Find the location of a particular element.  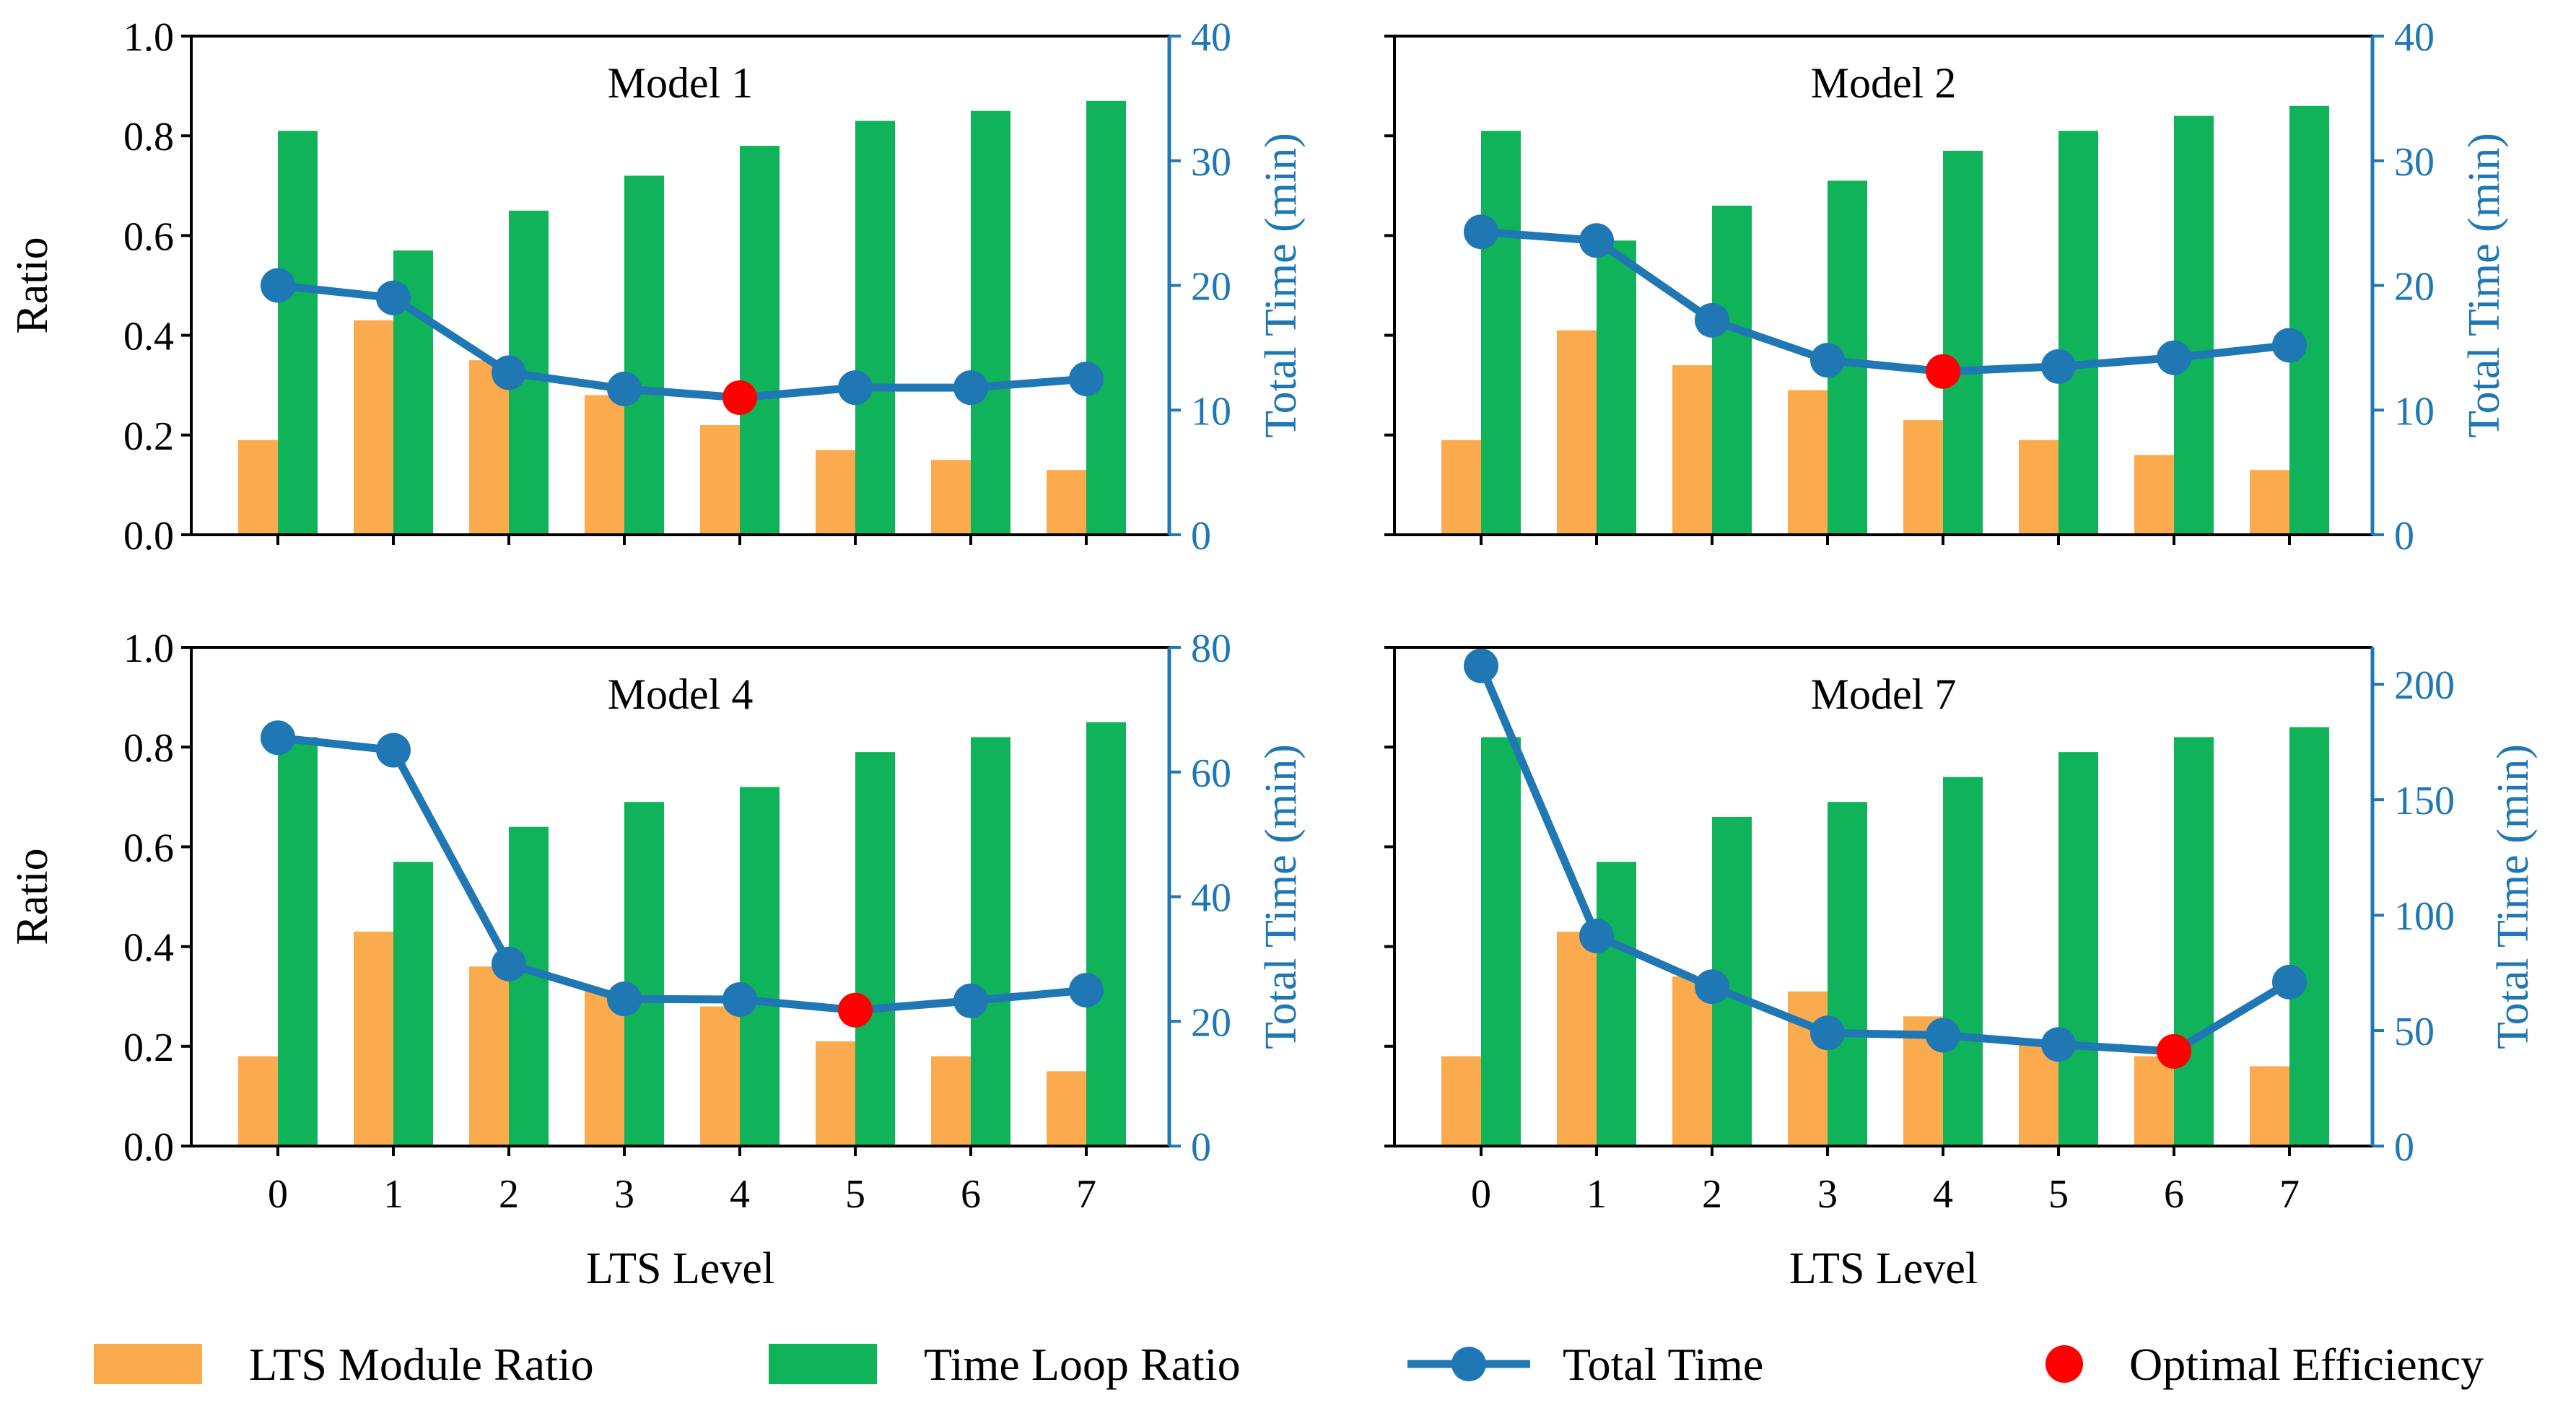

left-tick-label: 0.2 is located at coordinates (148, 437).